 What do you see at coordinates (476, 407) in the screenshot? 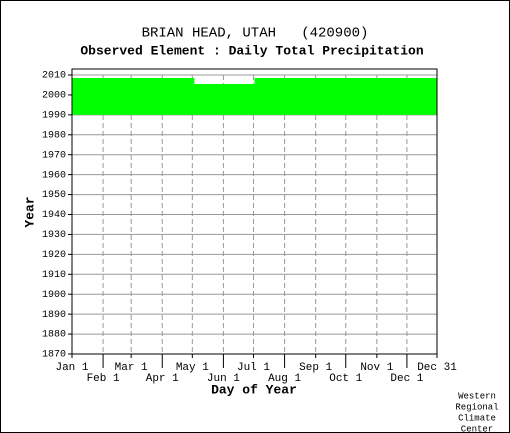
I see `credit: Regional` at bounding box center [476, 407].